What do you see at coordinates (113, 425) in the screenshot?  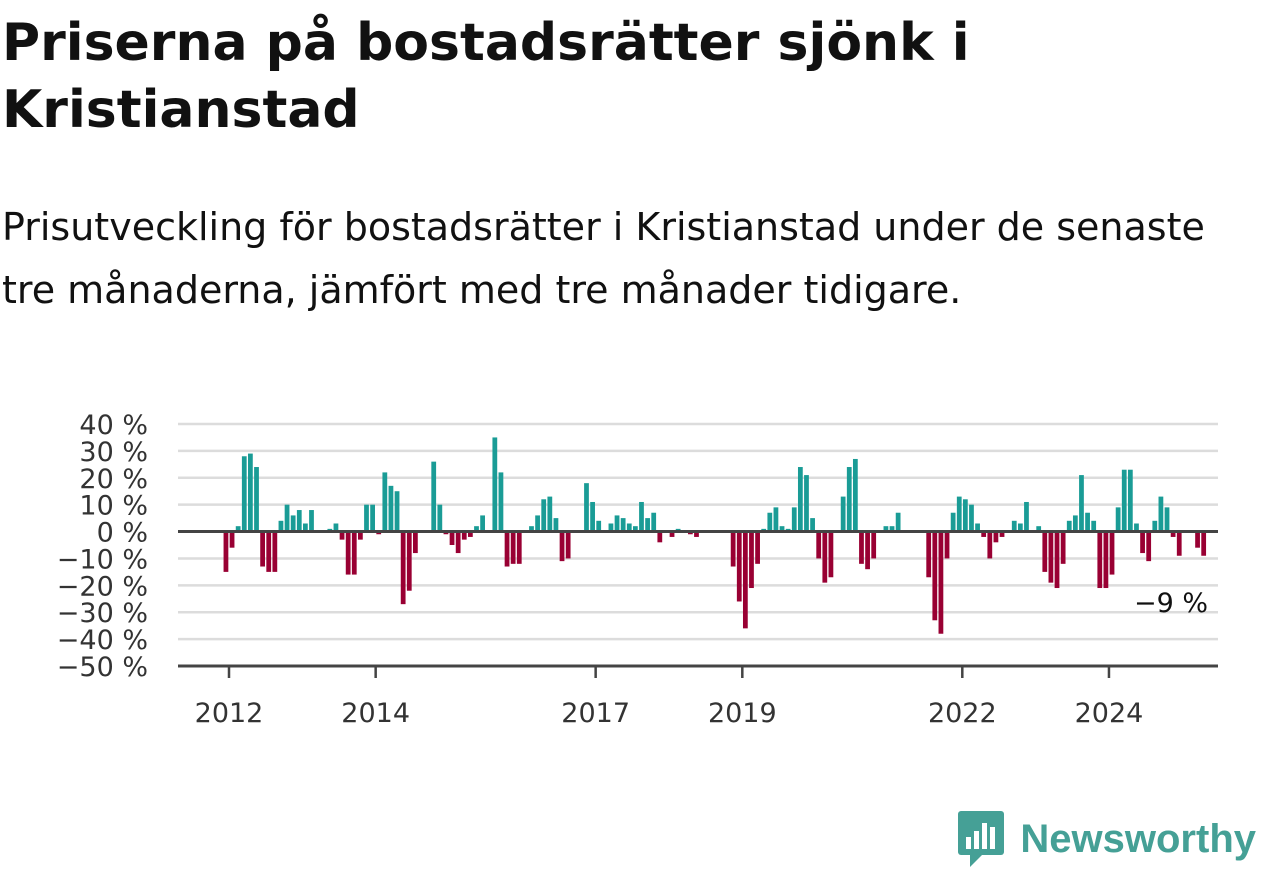 I see `y-tick-label: 40 %` at bounding box center [113, 425].